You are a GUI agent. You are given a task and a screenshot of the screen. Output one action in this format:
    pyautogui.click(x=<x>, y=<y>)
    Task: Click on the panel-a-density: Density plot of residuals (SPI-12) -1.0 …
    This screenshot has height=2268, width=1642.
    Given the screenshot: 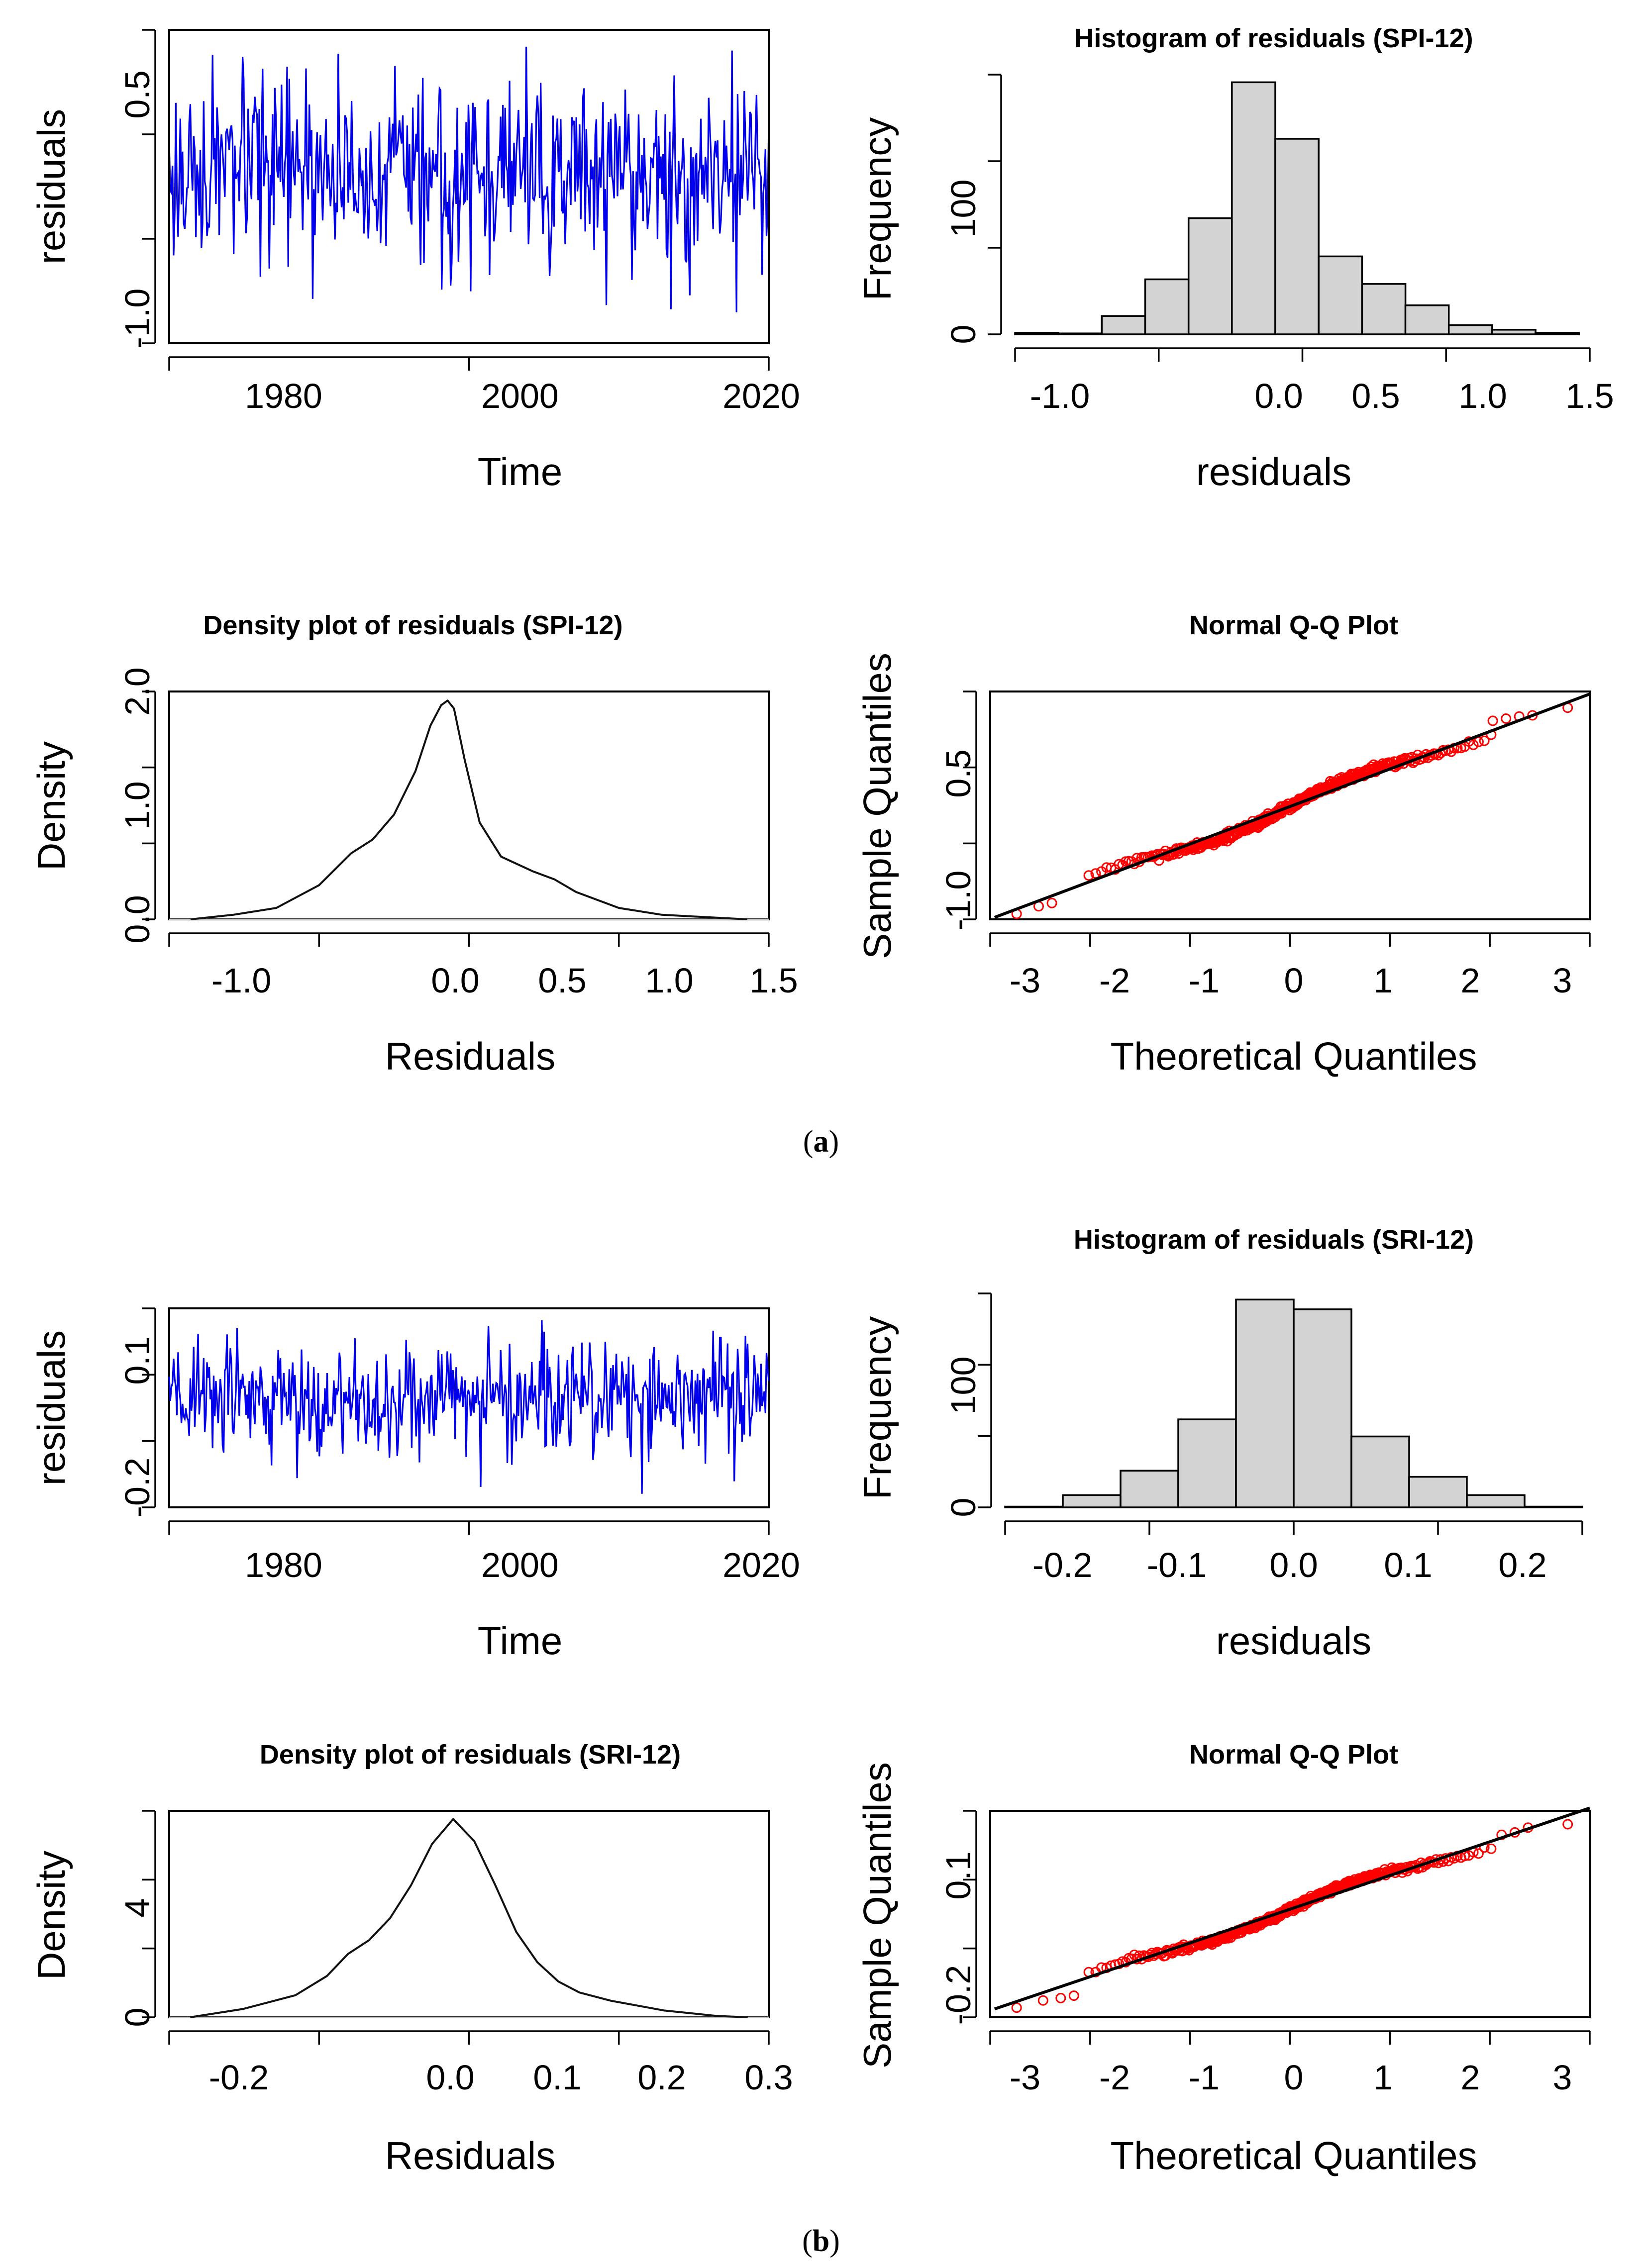 What is the action you would take?
    pyautogui.click(x=413, y=844)
    